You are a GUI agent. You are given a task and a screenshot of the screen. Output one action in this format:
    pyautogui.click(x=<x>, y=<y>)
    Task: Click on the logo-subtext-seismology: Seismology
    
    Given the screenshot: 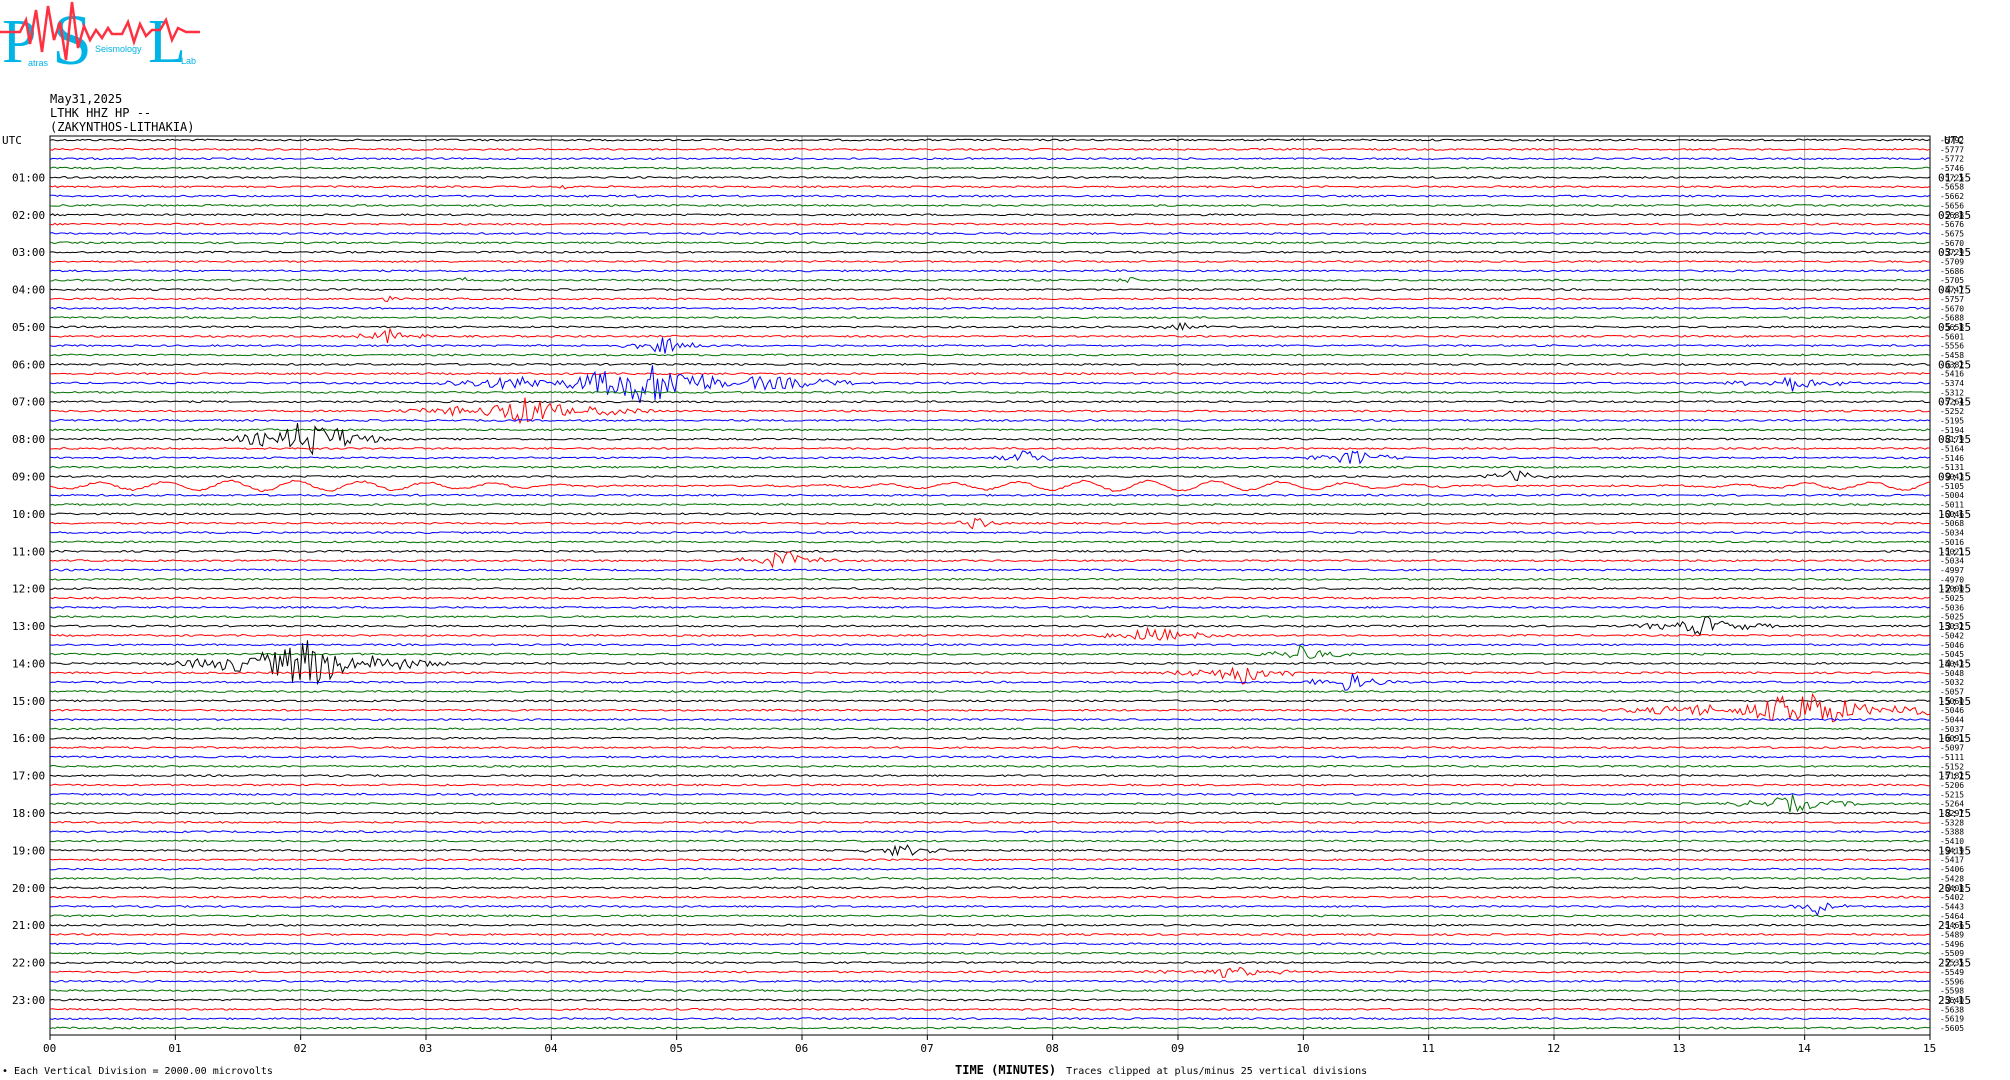 What is the action you would take?
    pyautogui.click(x=118, y=49)
    